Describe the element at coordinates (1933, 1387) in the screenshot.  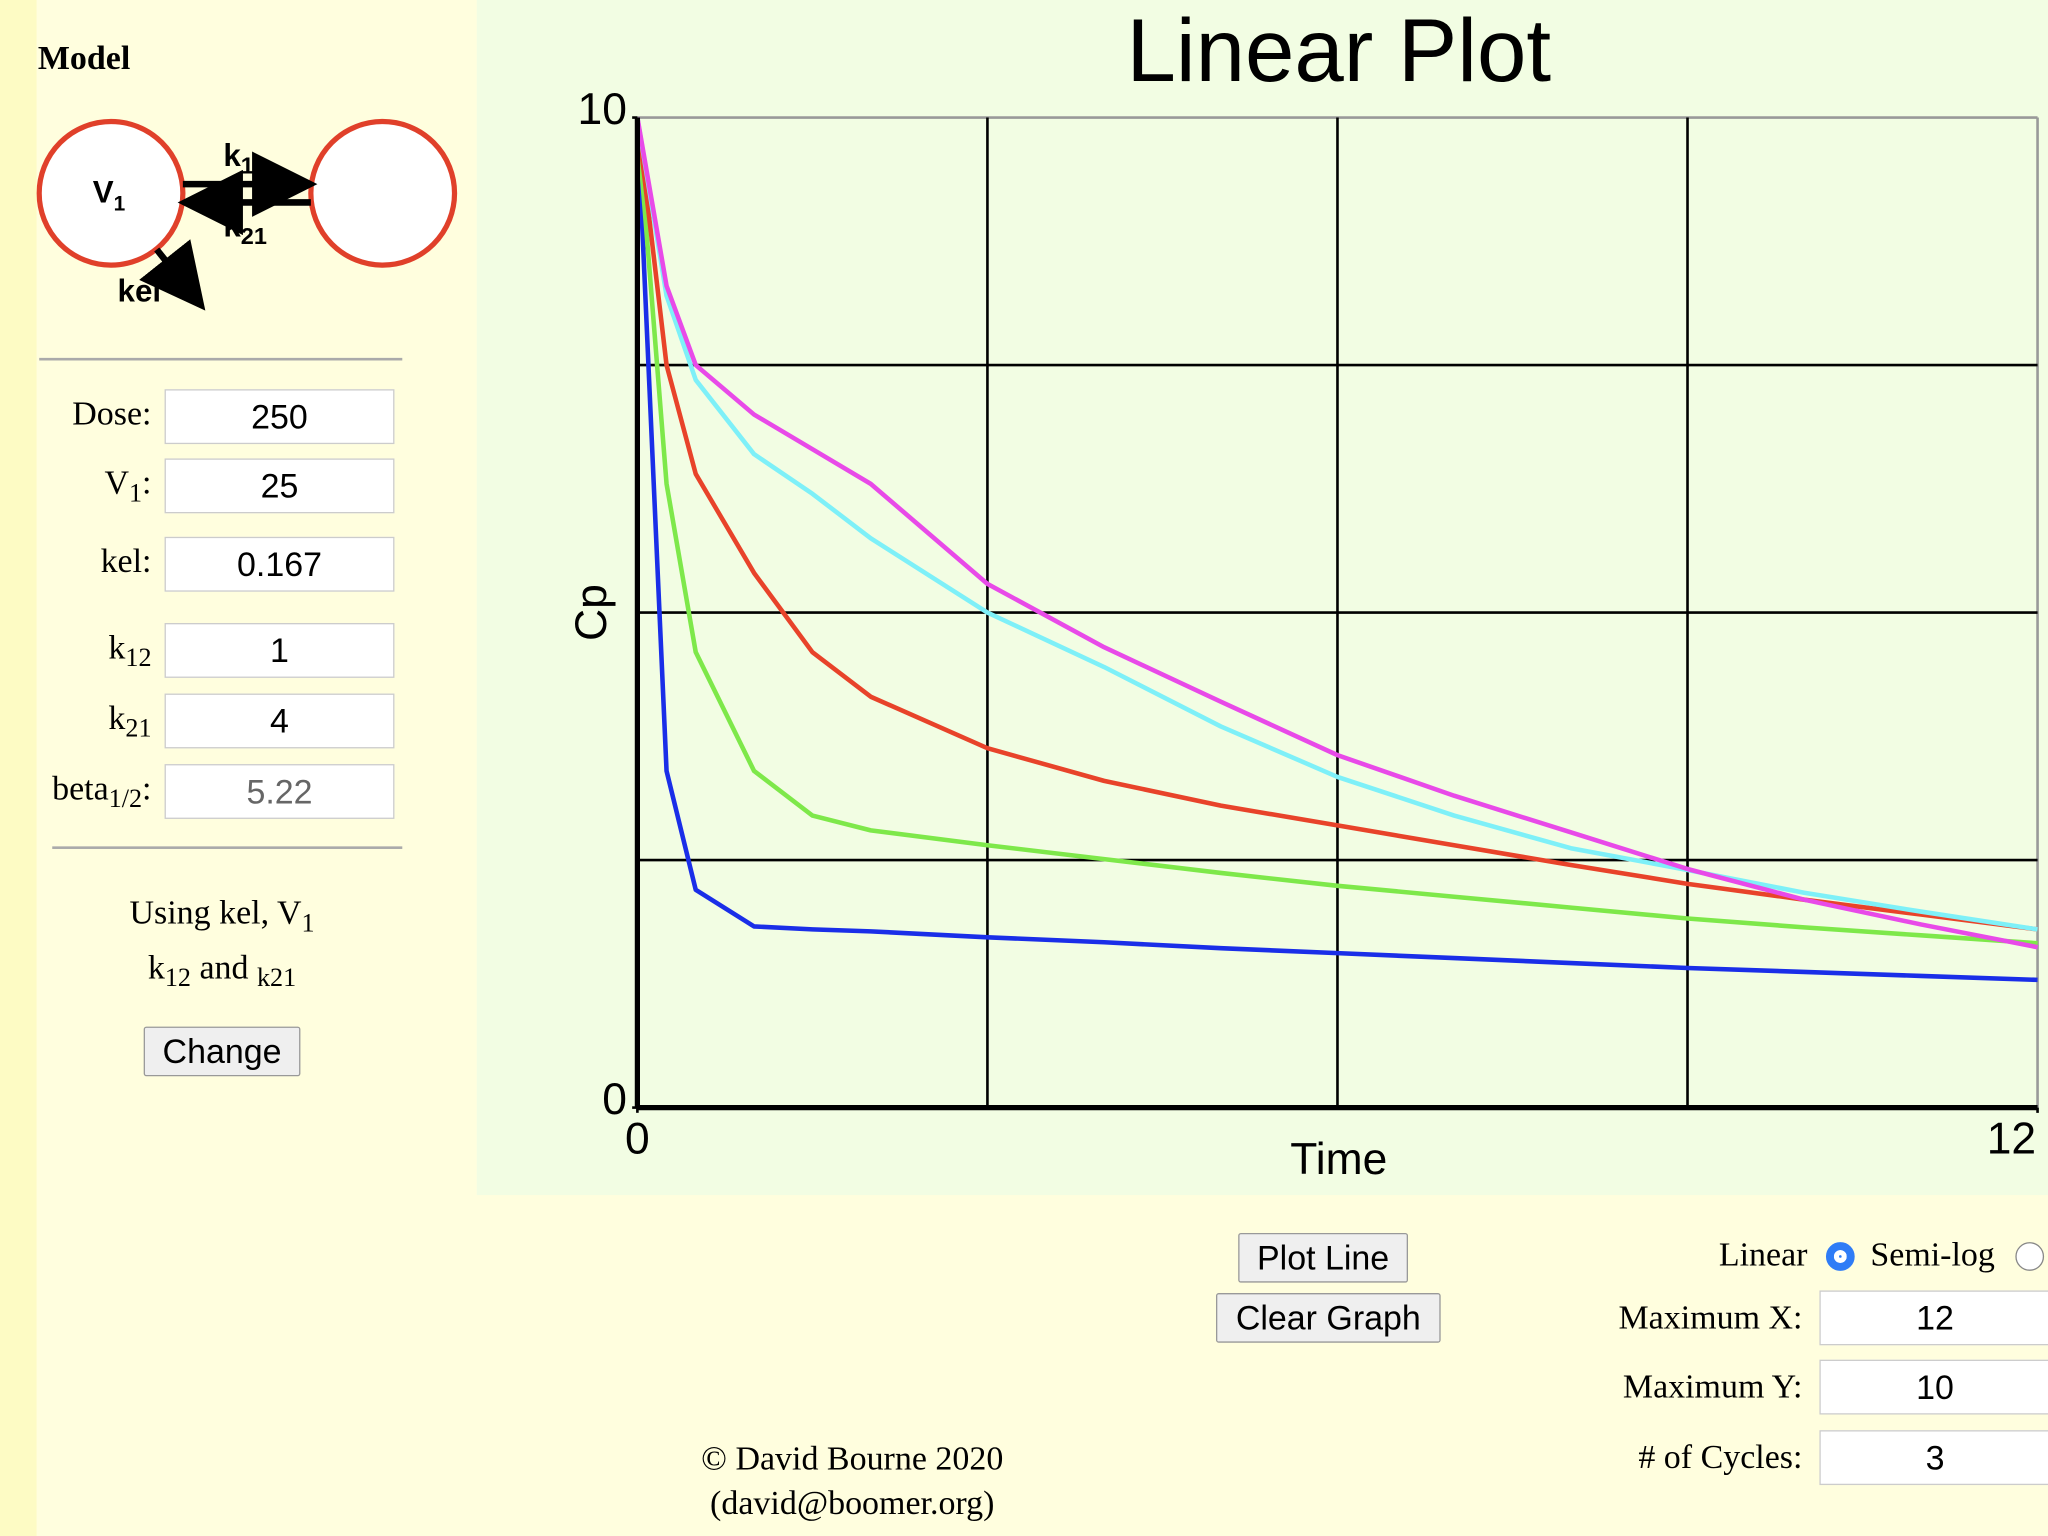
I see `field-input: 10` at that location.